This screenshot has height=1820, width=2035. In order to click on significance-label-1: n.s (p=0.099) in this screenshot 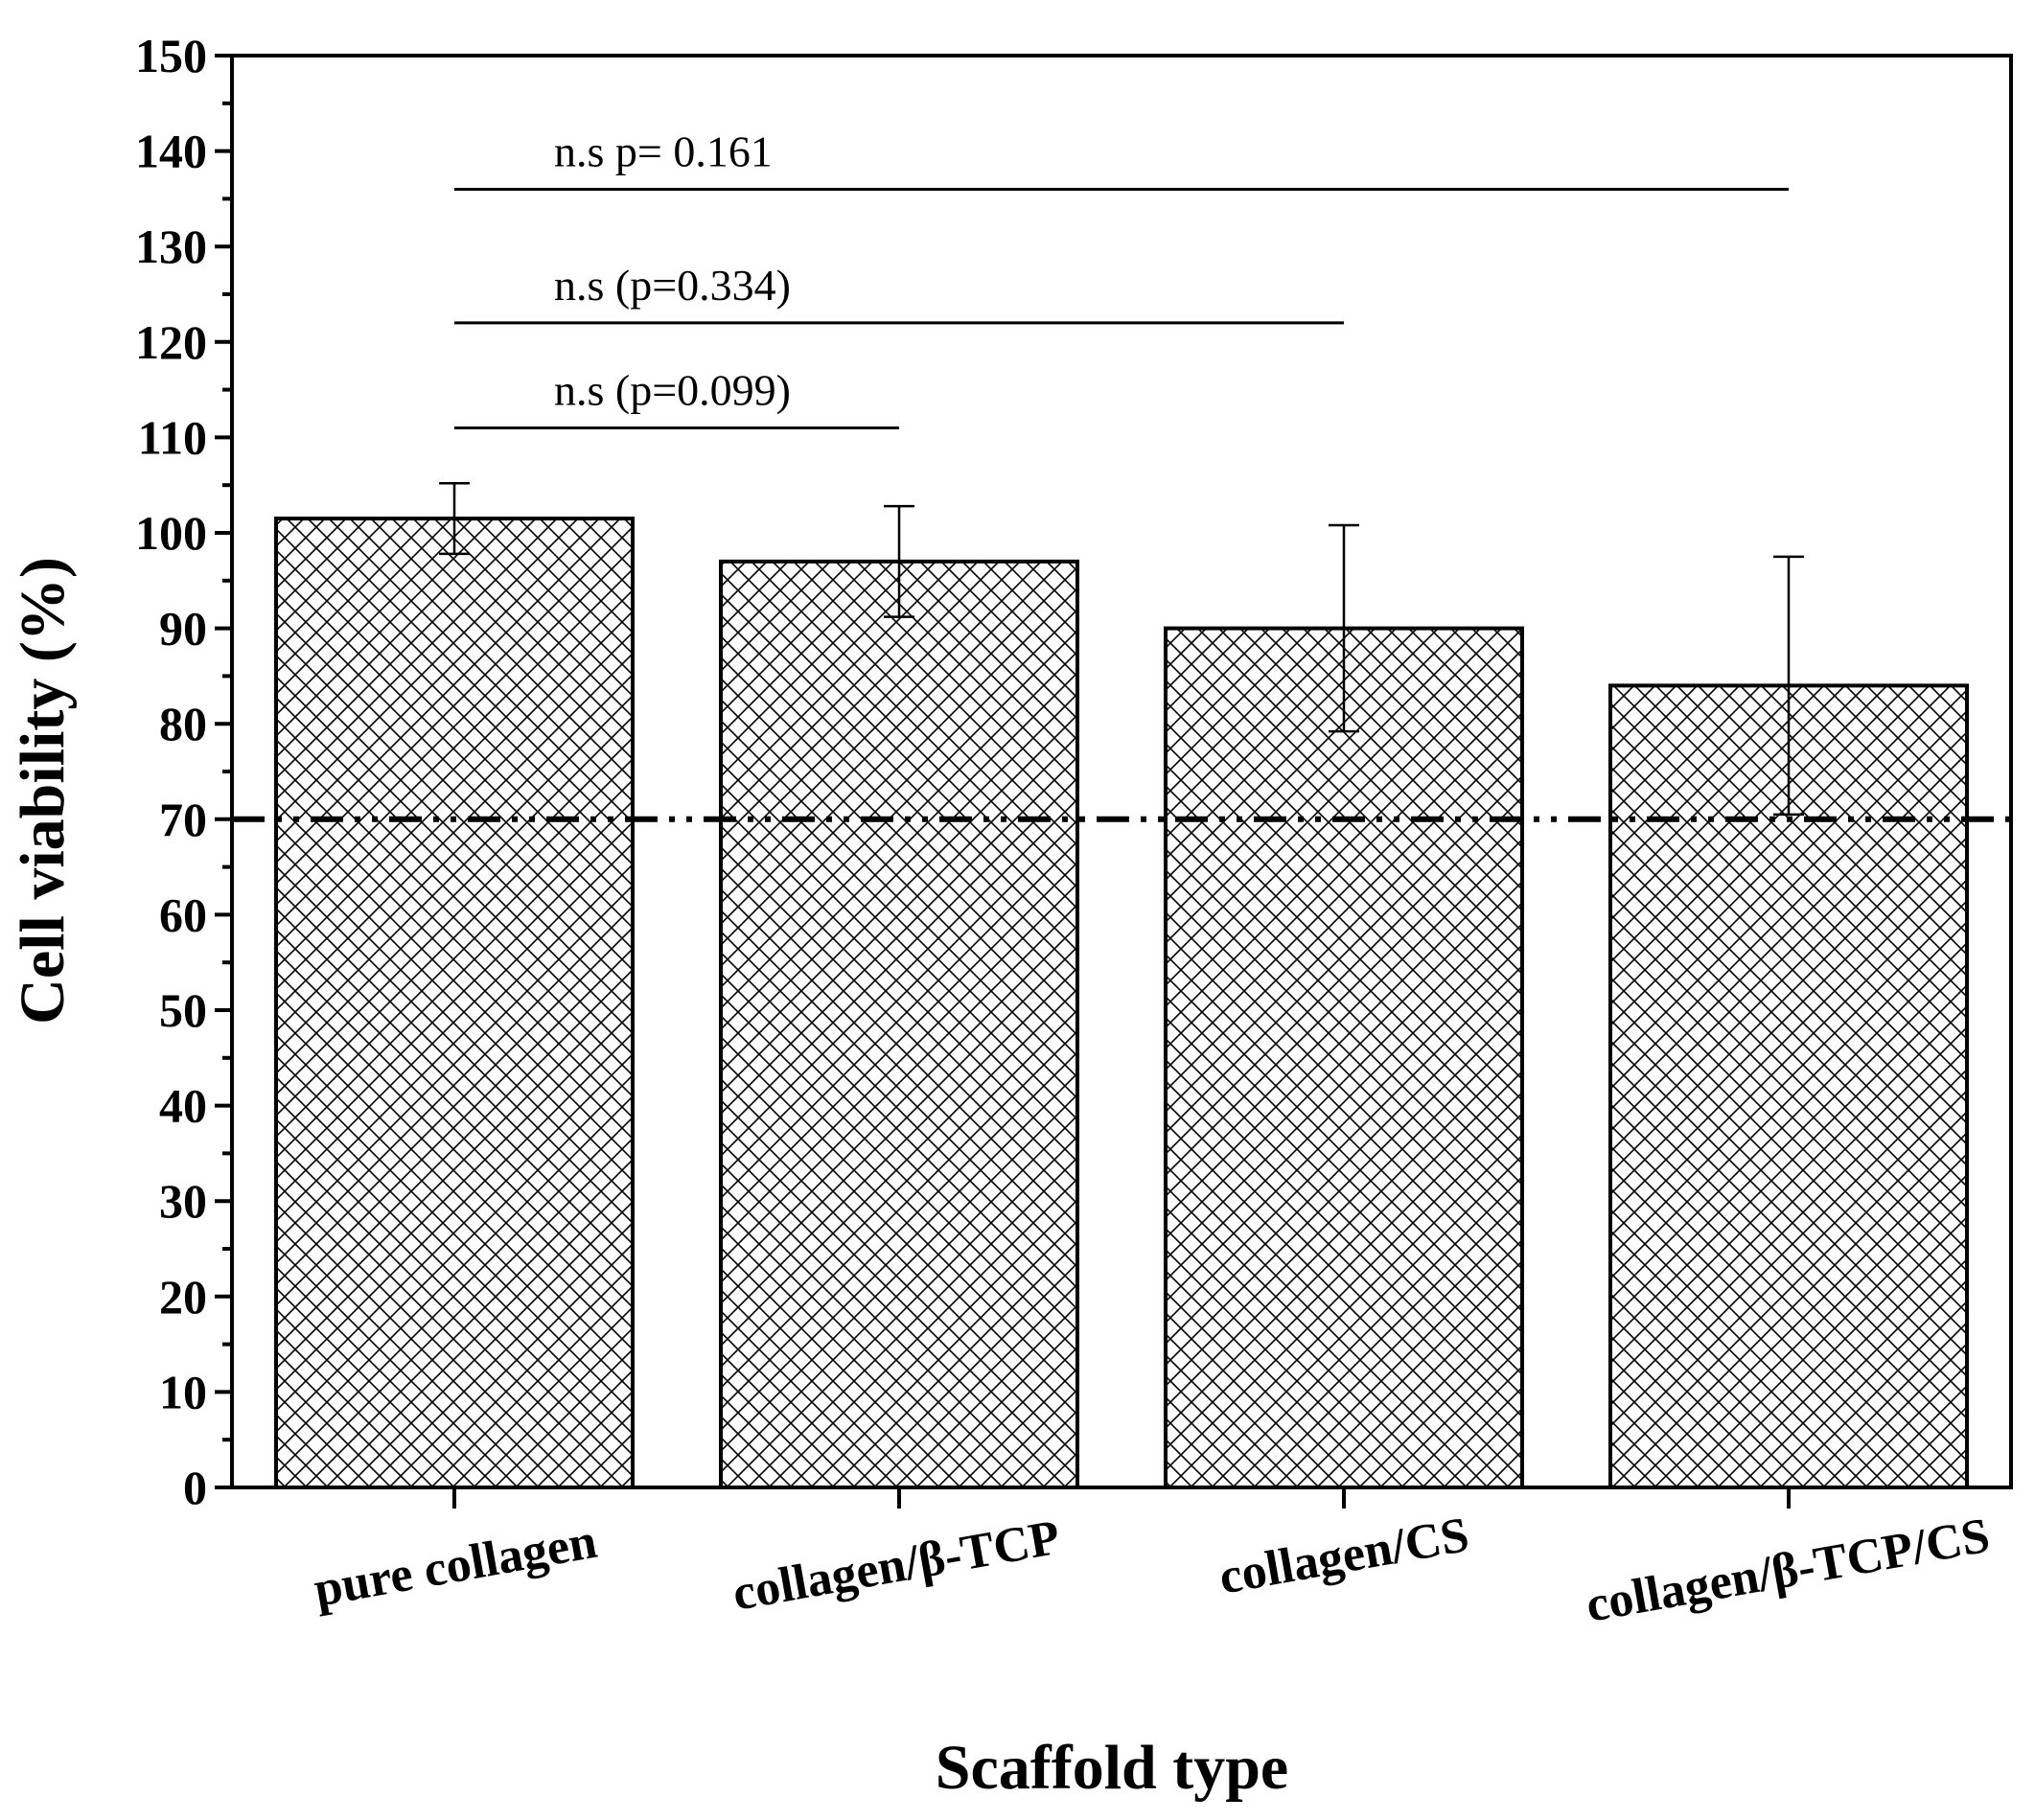, I will do `click(672, 390)`.